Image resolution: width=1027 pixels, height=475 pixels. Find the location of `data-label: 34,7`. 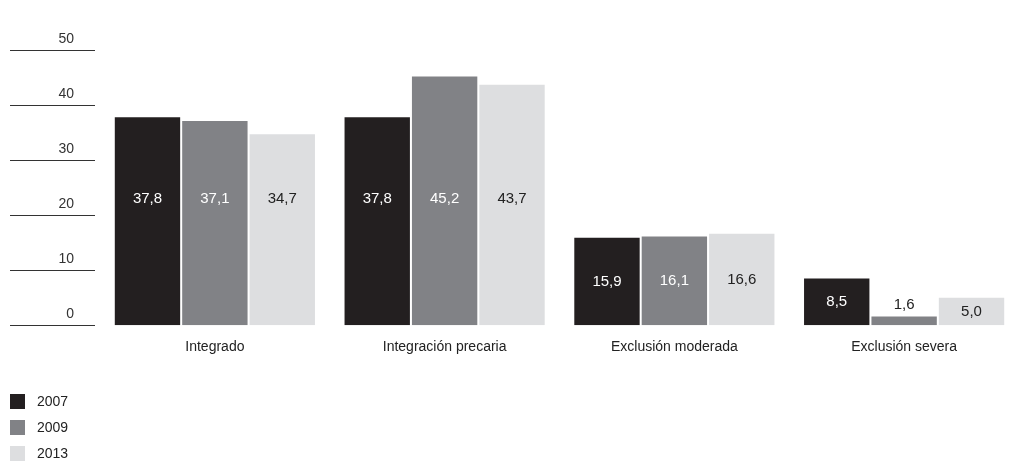

data-label: 34,7 is located at coordinates (282, 197).